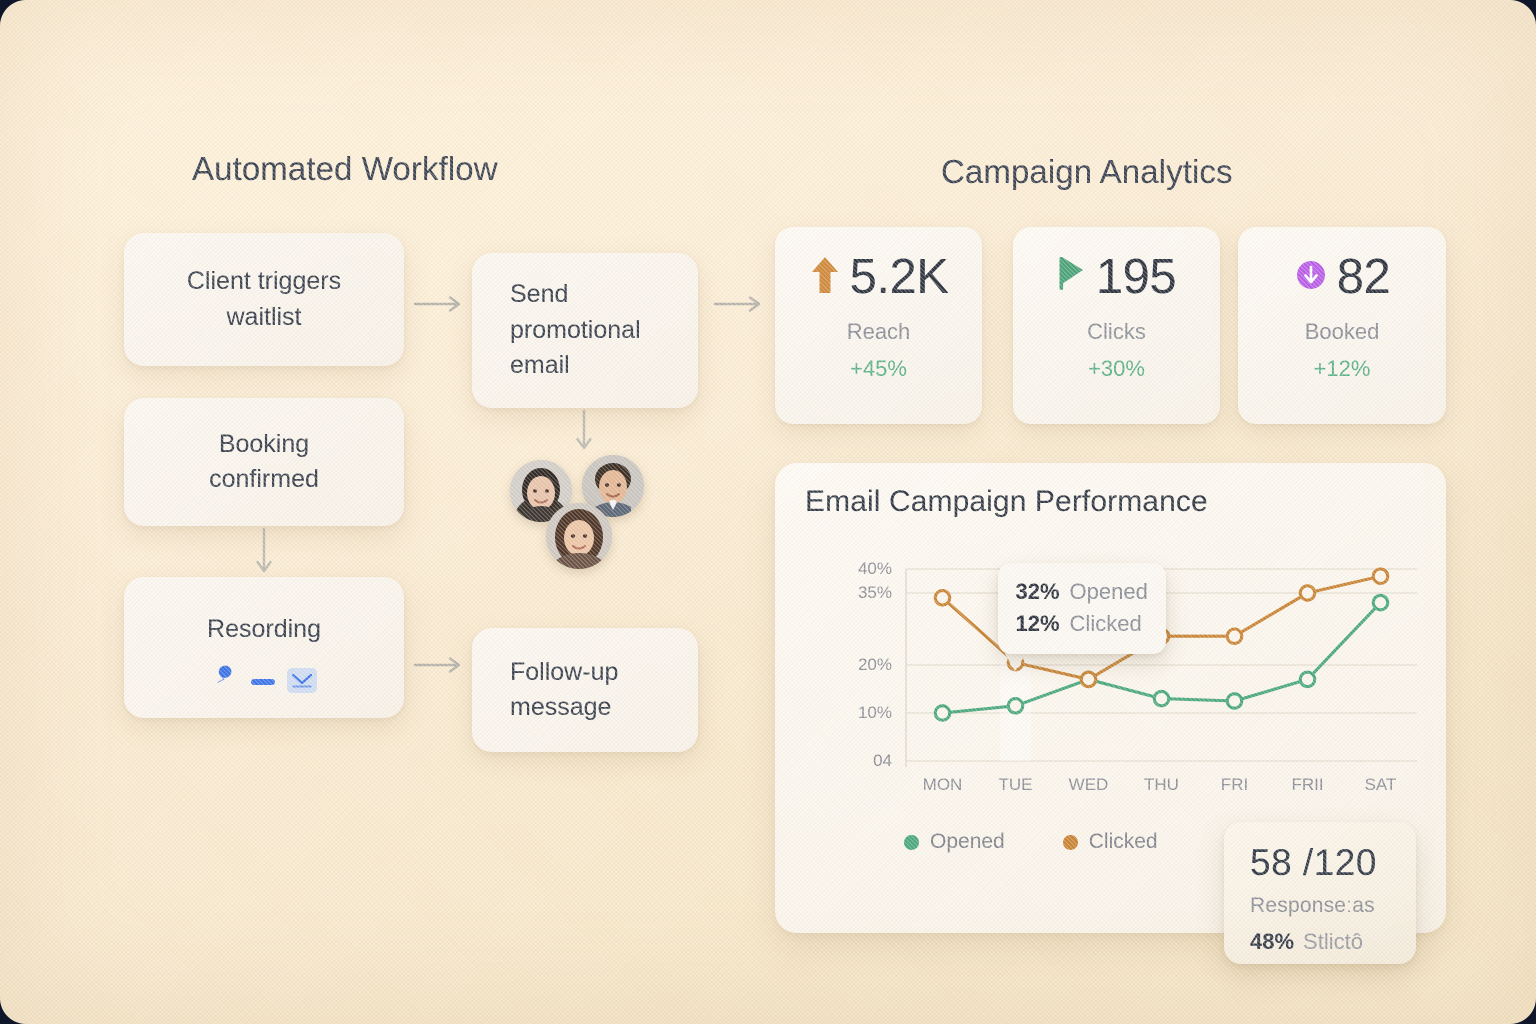 The height and width of the screenshot is (1024, 1536). Describe the element at coordinates (1087, 171) in the screenshot. I see `analytics-section-title: Campaign Analytics` at that location.